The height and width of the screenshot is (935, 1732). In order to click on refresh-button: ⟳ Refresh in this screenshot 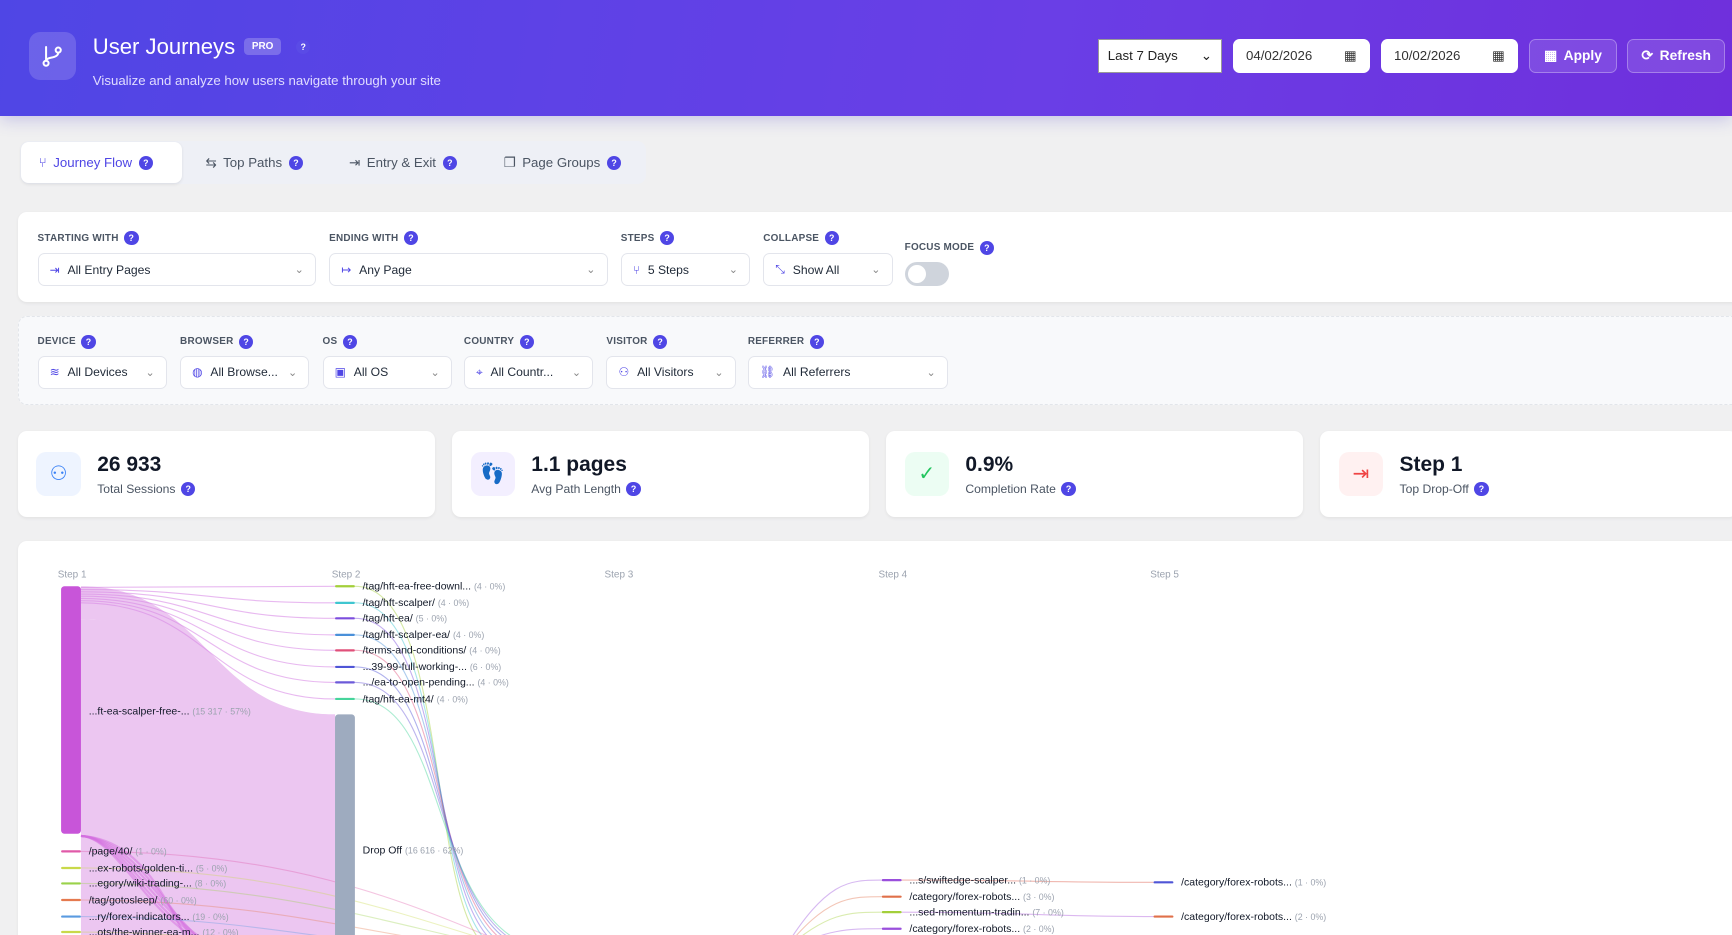, I will do `click(1676, 55)`.